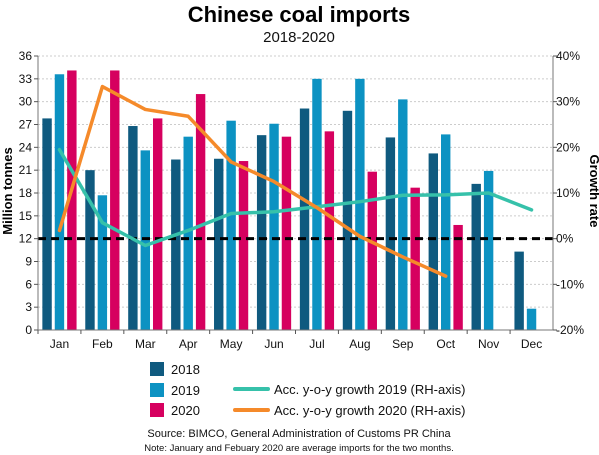 This screenshot has width=599, height=455. Describe the element at coordinates (445, 195) in the screenshot. I see `line-point-acc-y-o-y-growth-2019-rh-axis-oct` at that location.